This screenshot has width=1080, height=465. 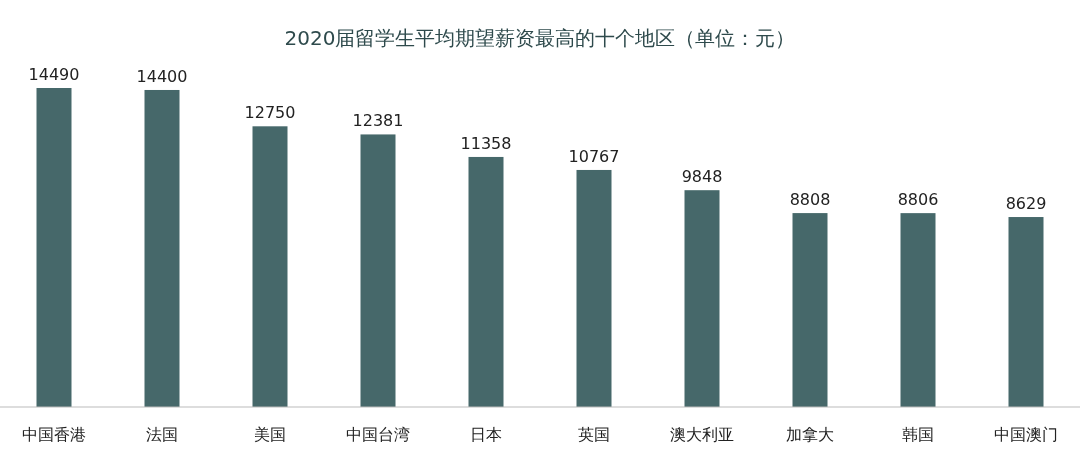 What do you see at coordinates (162, 76) in the screenshot?
I see `data-label: 14400` at bounding box center [162, 76].